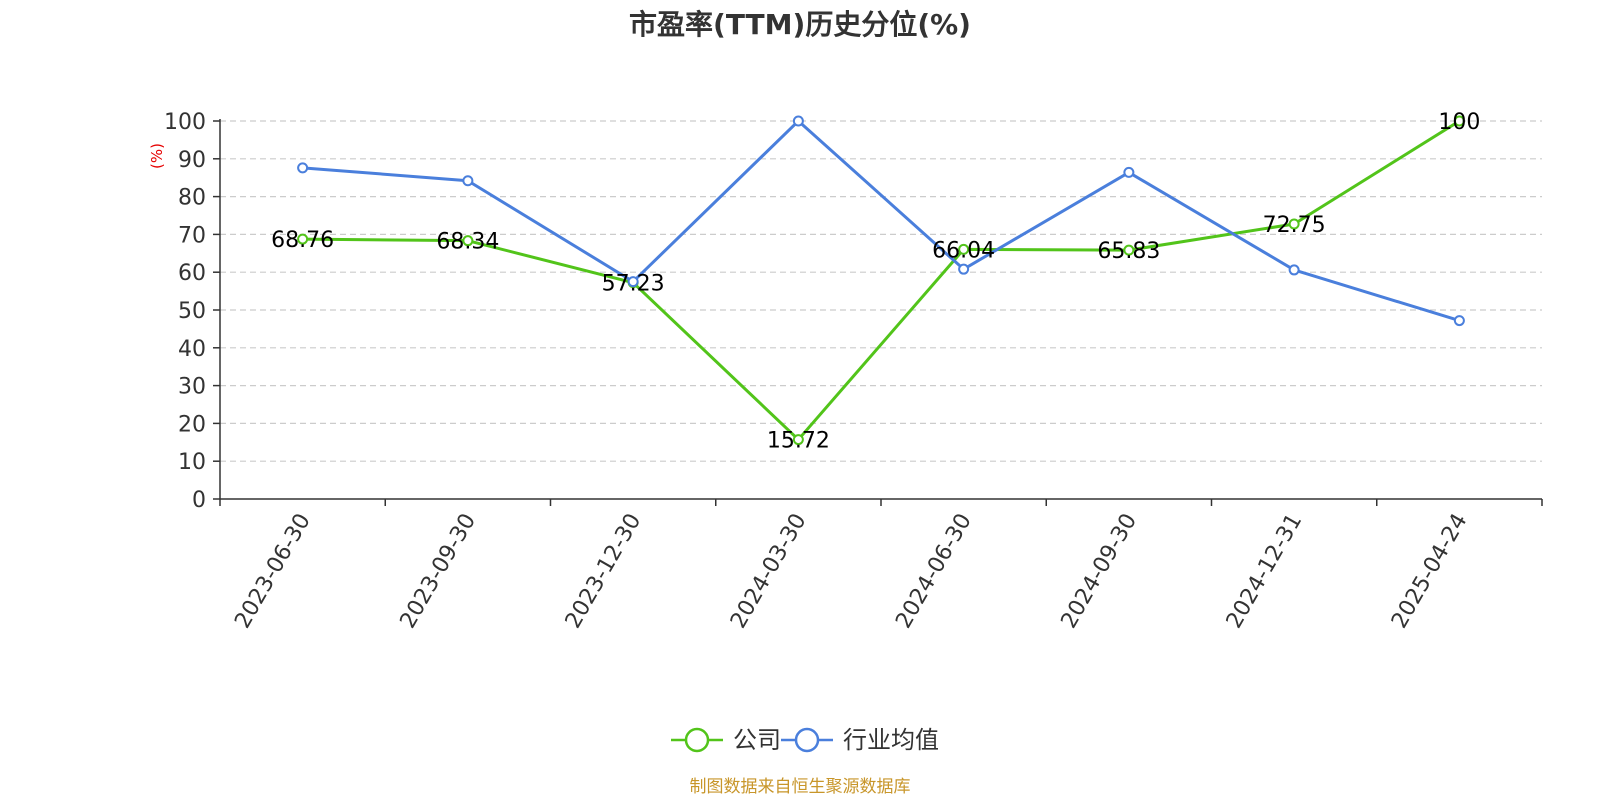  What do you see at coordinates (192, 311) in the screenshot?
I see `y-tick-label: 50` at bounding box center [192, 311].